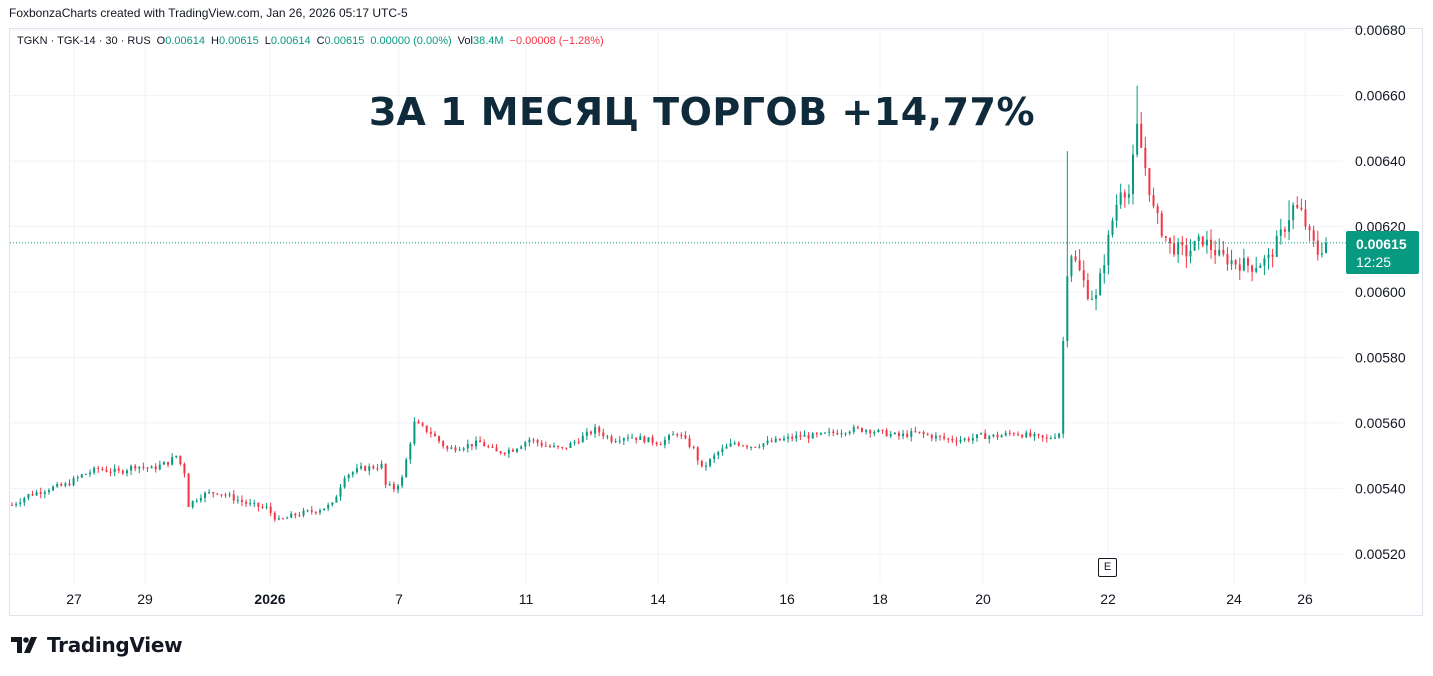 Image resolution: width=1433 pixels, height=676 pixels. What do you see at coordinates (880, 599) in the screenshot?
I see `x-tick-label: 18` at bounding box center [880, 599].